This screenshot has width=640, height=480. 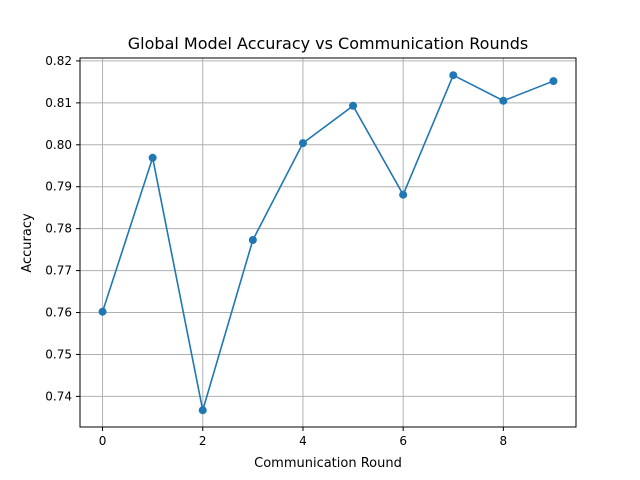 I want to click on y-tick-label: 0.81, so click(x=58, y=103).